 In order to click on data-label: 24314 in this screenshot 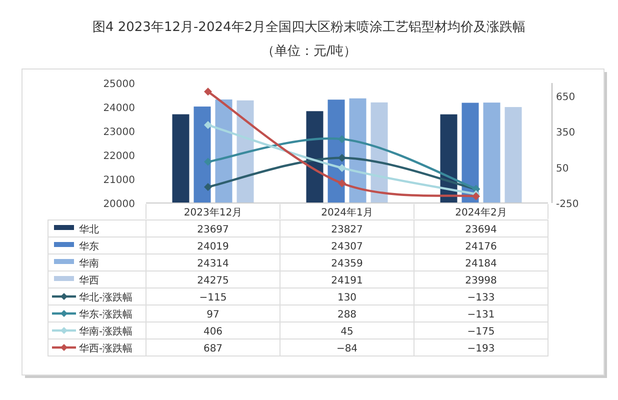, I will do `click(213, 264)`.